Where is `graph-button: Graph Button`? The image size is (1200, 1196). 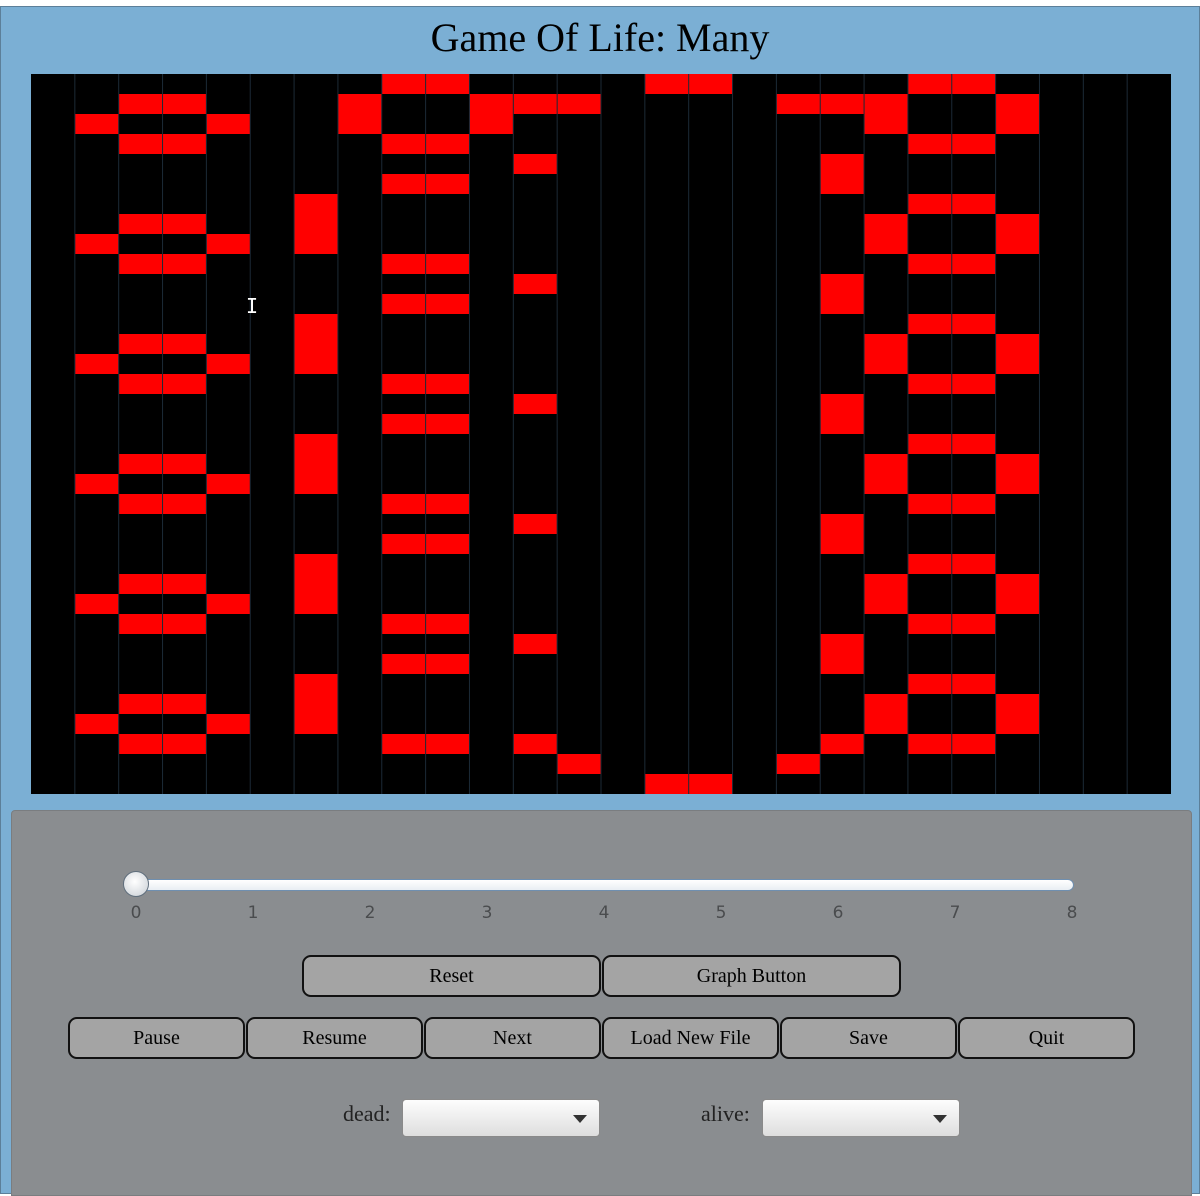
graph-button: Graph Button is located at coordinates (751, 976).